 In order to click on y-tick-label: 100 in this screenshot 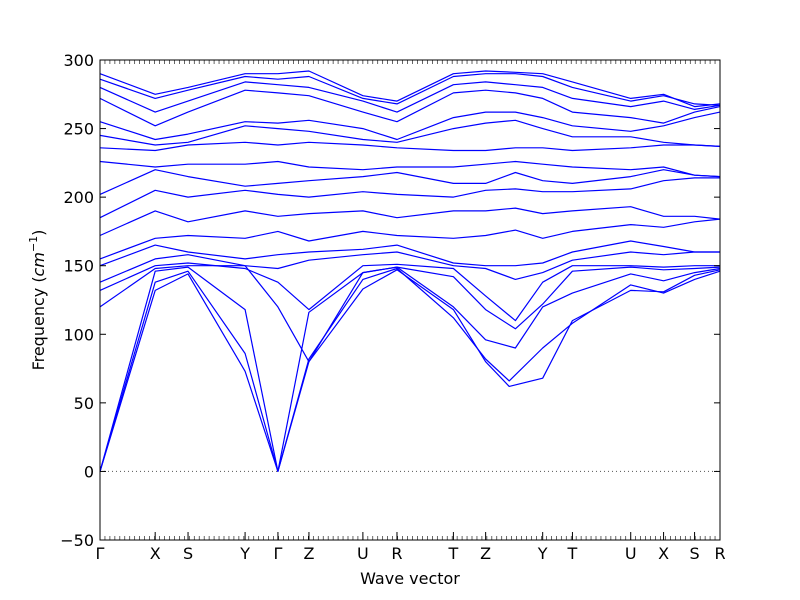, I will do `click(78, 334)`.